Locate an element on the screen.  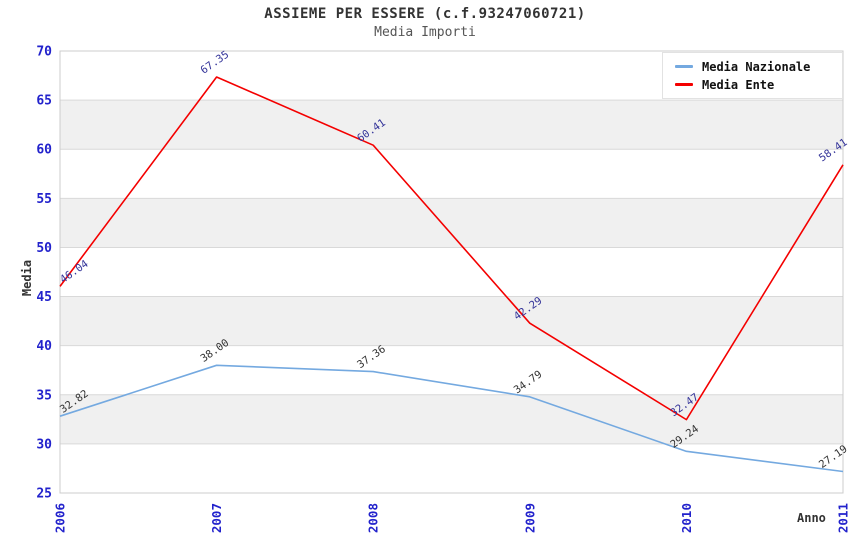
point-value-label: 34.79 is located at coordinates (528, 382).